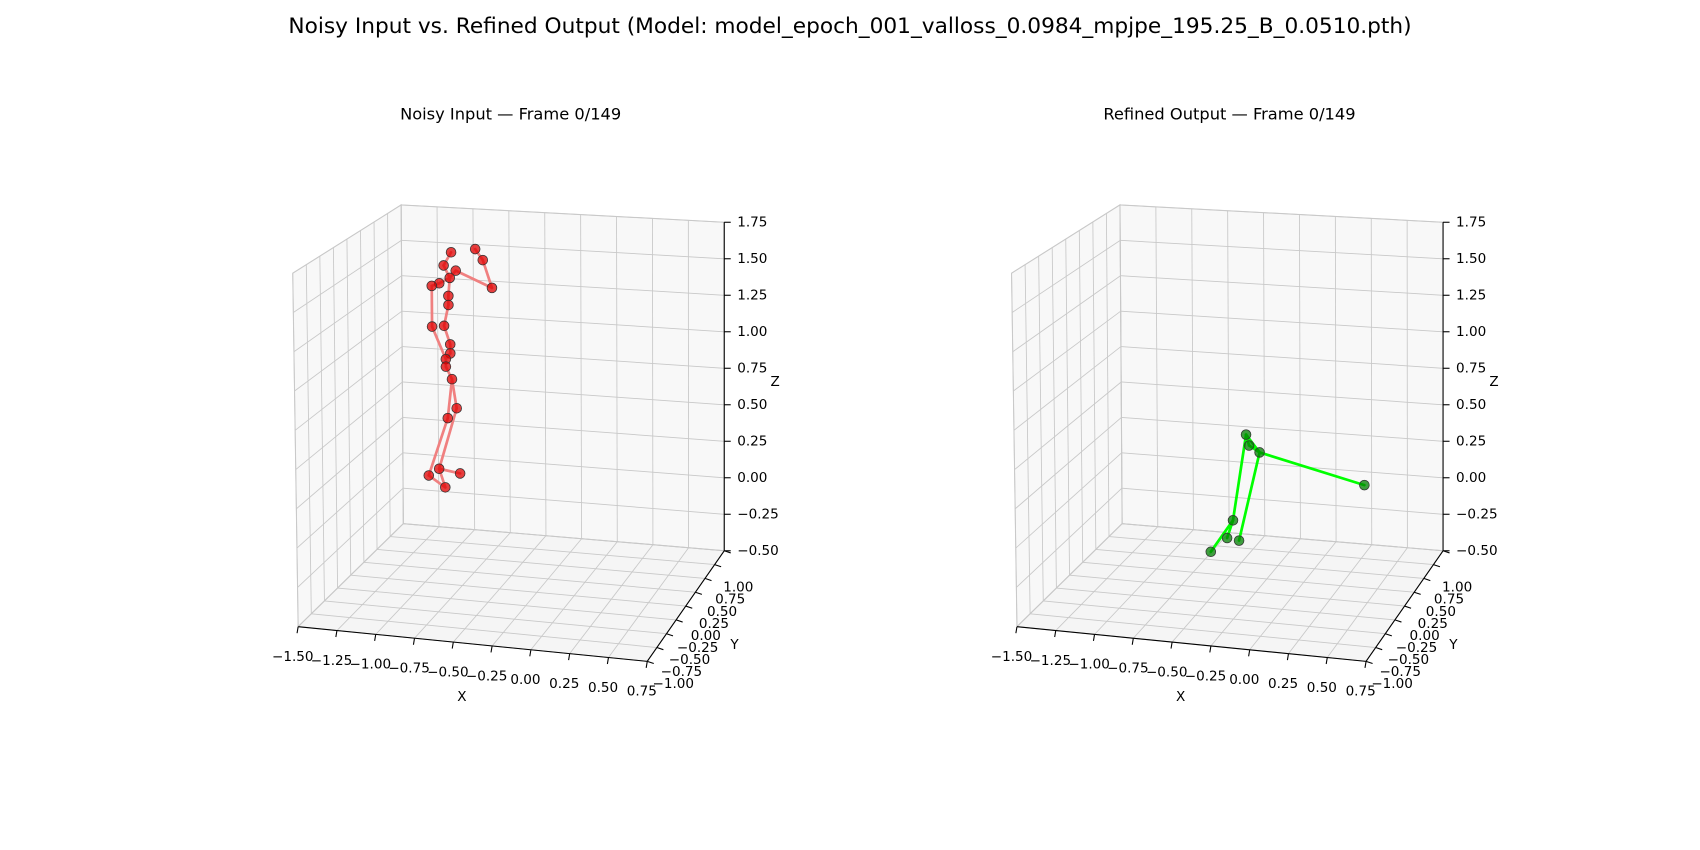 The image size is (1700, 850). I want to click on y-axis-label: Y, so click(734, 645).